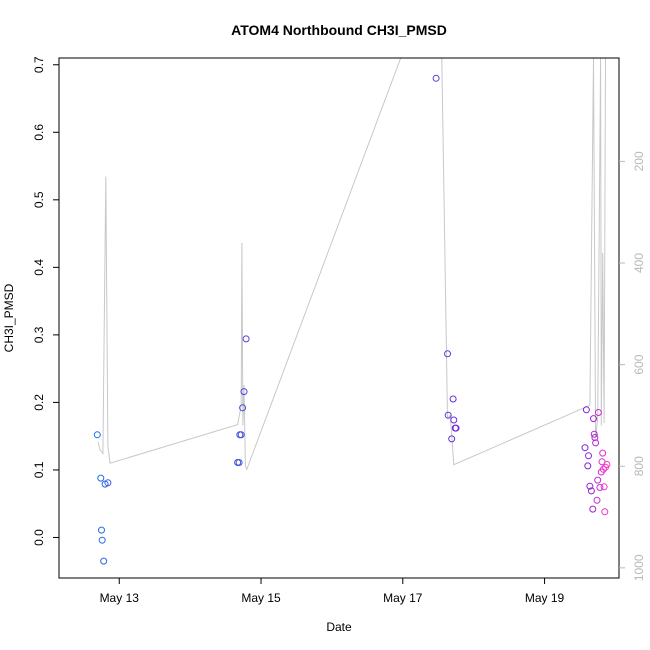  I want to click on y-right-tick-label: 400, so click(639, 263).